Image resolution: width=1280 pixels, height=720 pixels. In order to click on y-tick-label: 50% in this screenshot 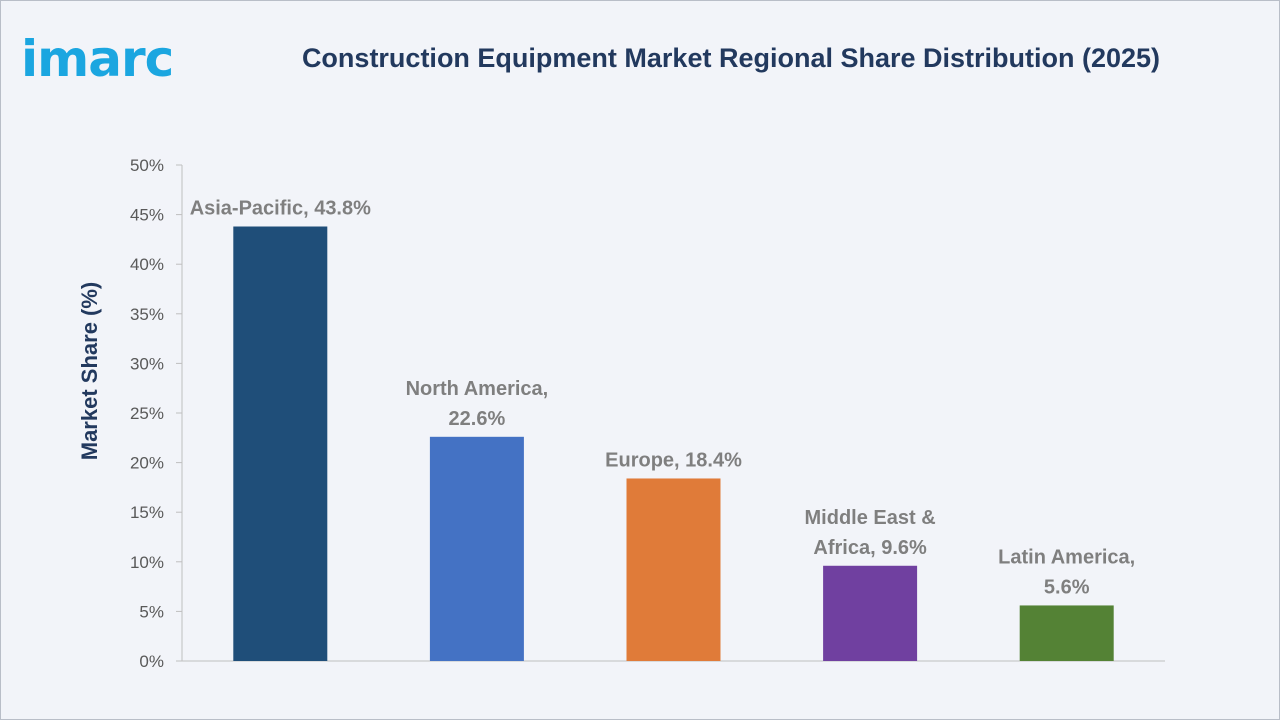, I will do `click(147, 165)`.